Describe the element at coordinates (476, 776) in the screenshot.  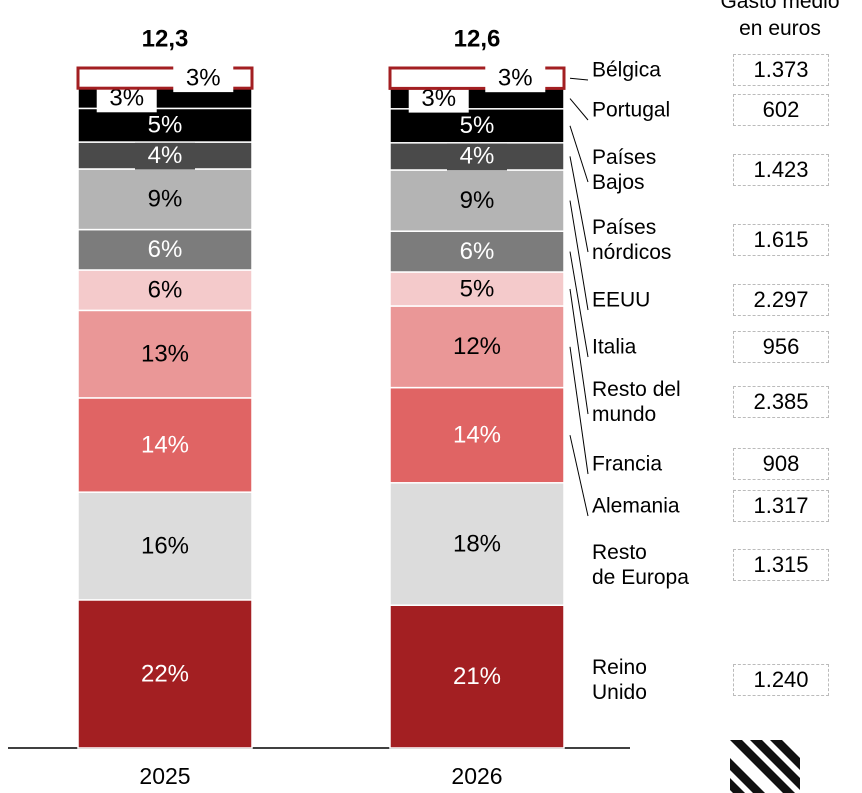
I see `x-tick-label: 2026` at that location.